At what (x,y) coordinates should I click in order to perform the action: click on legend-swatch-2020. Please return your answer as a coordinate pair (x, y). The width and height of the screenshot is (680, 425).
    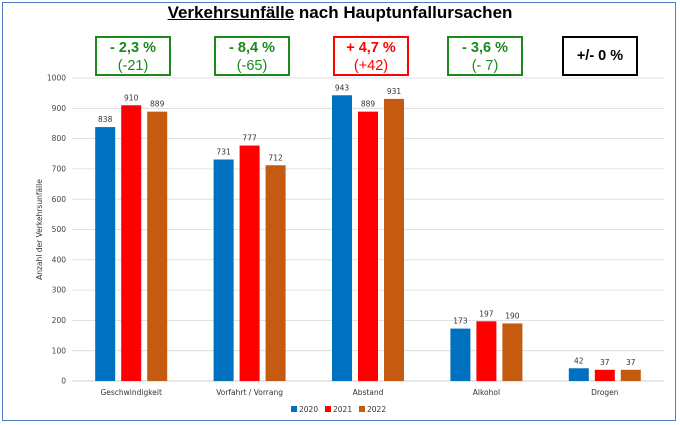
    Looking at the image, I should click on (294, 409).